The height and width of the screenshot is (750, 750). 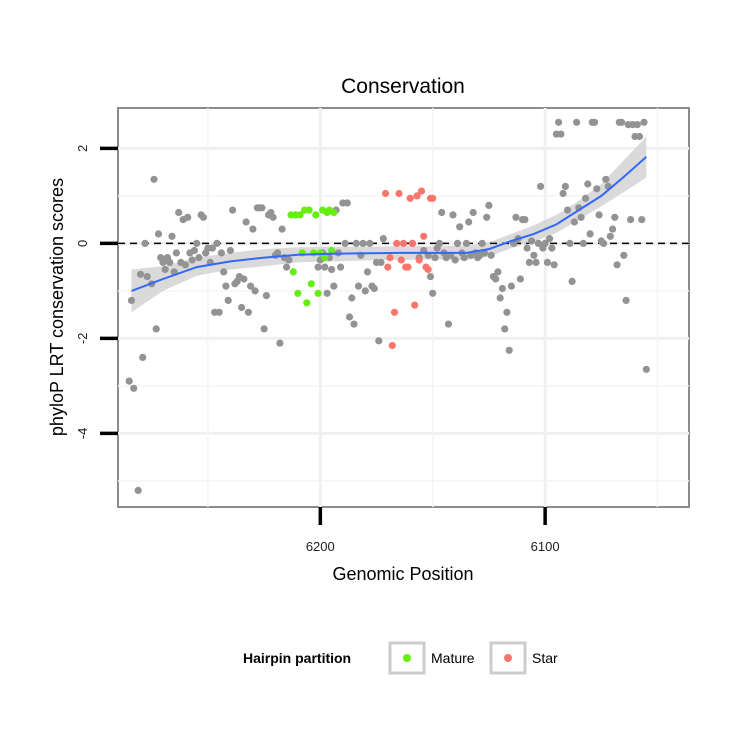 What do you see at coordinates (402, 574) in the screenshot?
I see `x-axis-title: Genomic Position` at bounding box center [402, 574].